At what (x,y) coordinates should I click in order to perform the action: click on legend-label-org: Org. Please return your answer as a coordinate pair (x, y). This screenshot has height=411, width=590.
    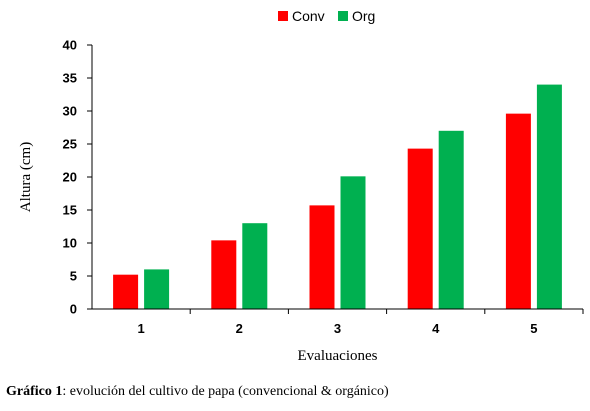
    Looking at the image, I should click on (363, 16).